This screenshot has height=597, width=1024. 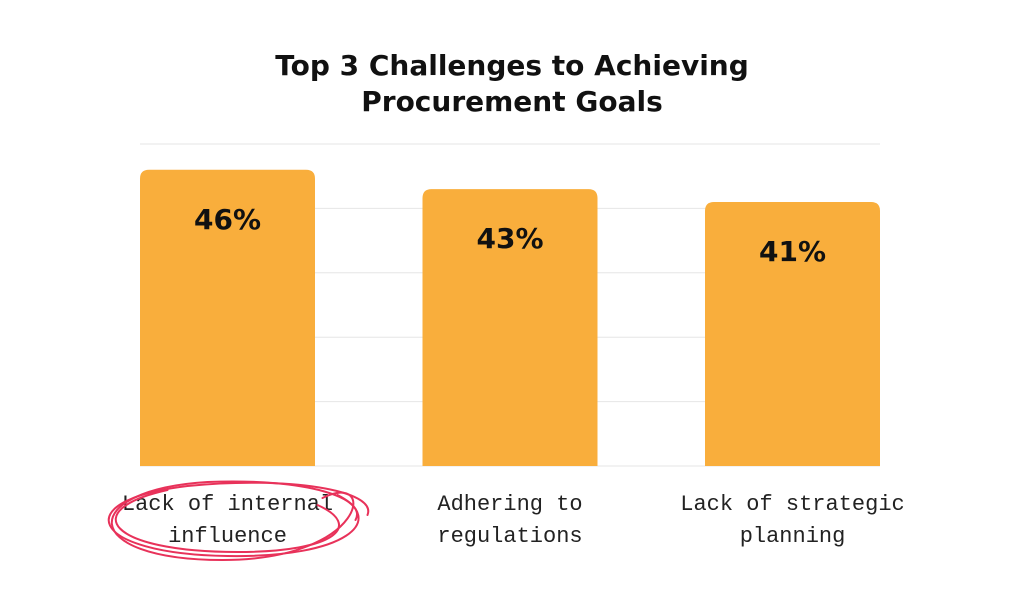 I want to click on highlight-circle, so click(x=238, y=521).